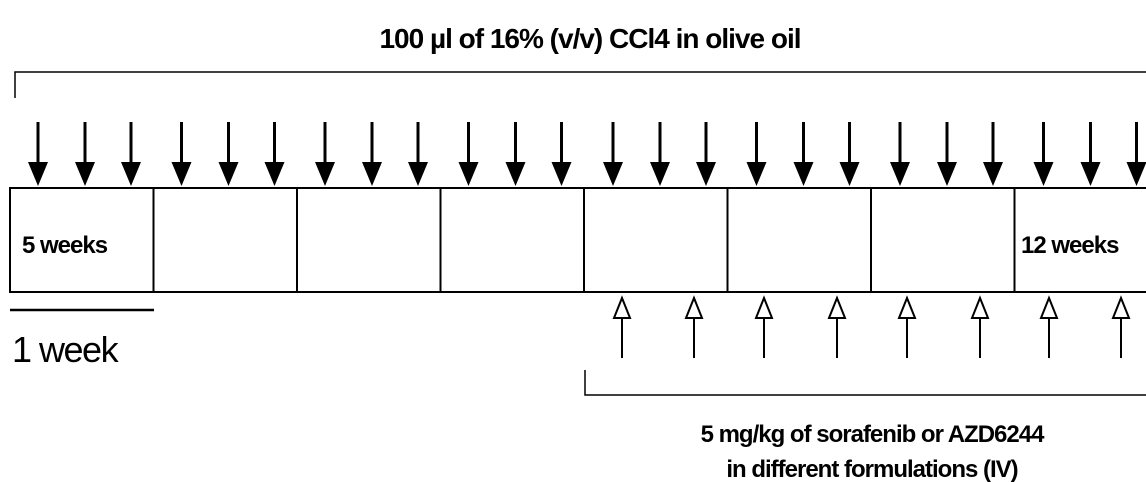  Describe the element at coordinates (580, 84) in the screenshot. I see `top-bracket` at that location.